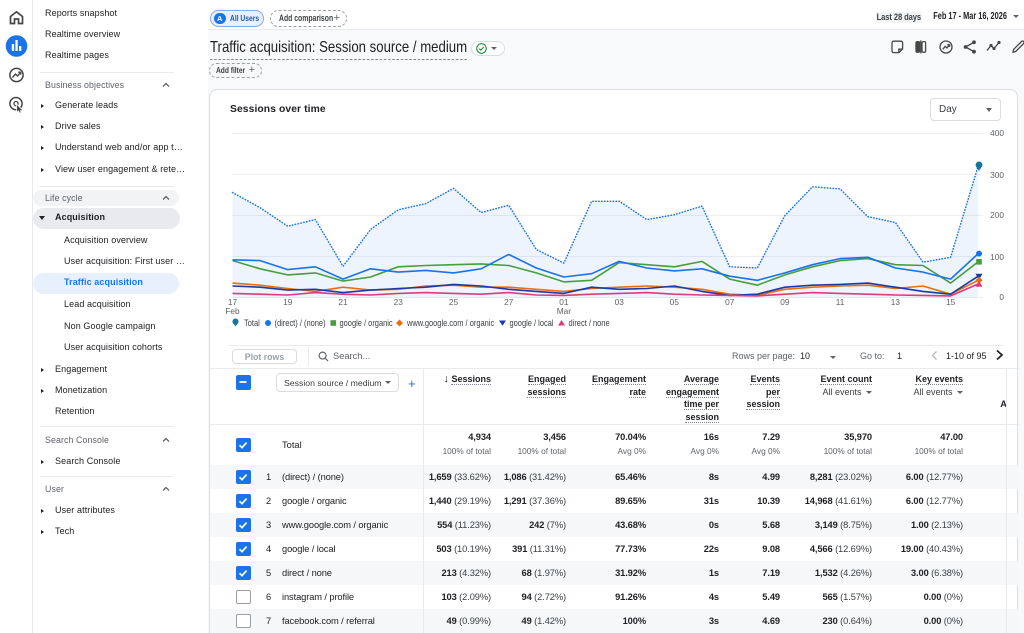  I want to click on svg-text: Mar, so click(564, 311).